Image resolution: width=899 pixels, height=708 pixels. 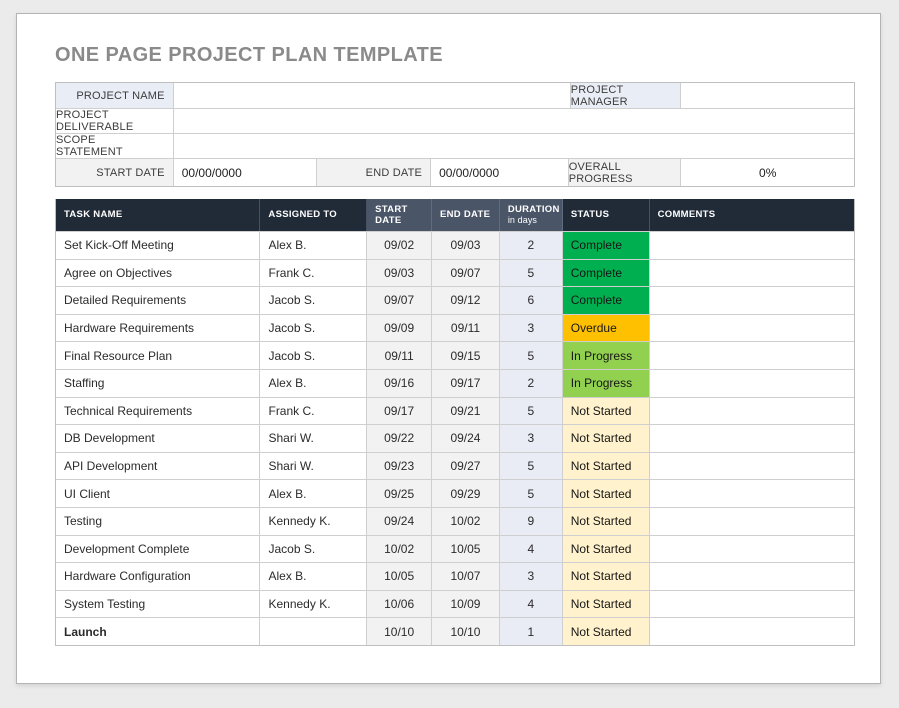 I want to click on end-date-cell: 09/12, so click(x=466, y=300).